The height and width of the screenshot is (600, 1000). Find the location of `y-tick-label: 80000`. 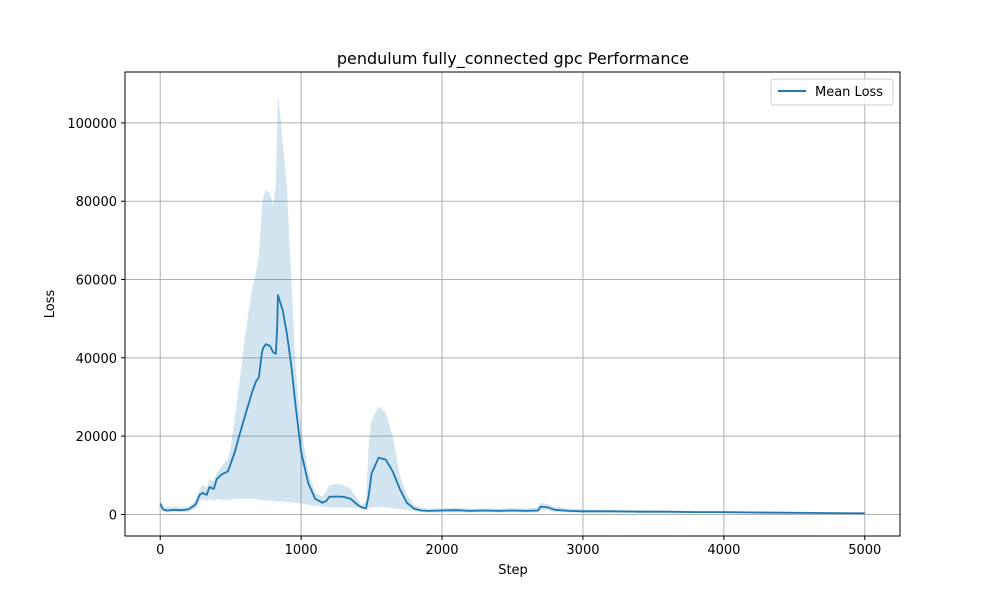

y-tick-label: 80000 is located at coordinates (96, 202).